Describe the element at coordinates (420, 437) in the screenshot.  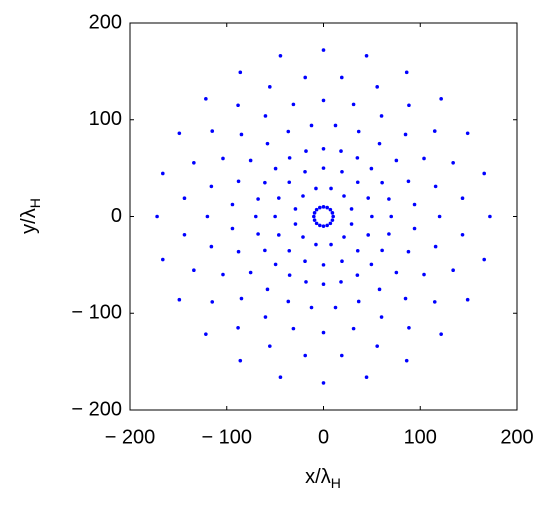
I see `x-tick-label: 100` at that location.